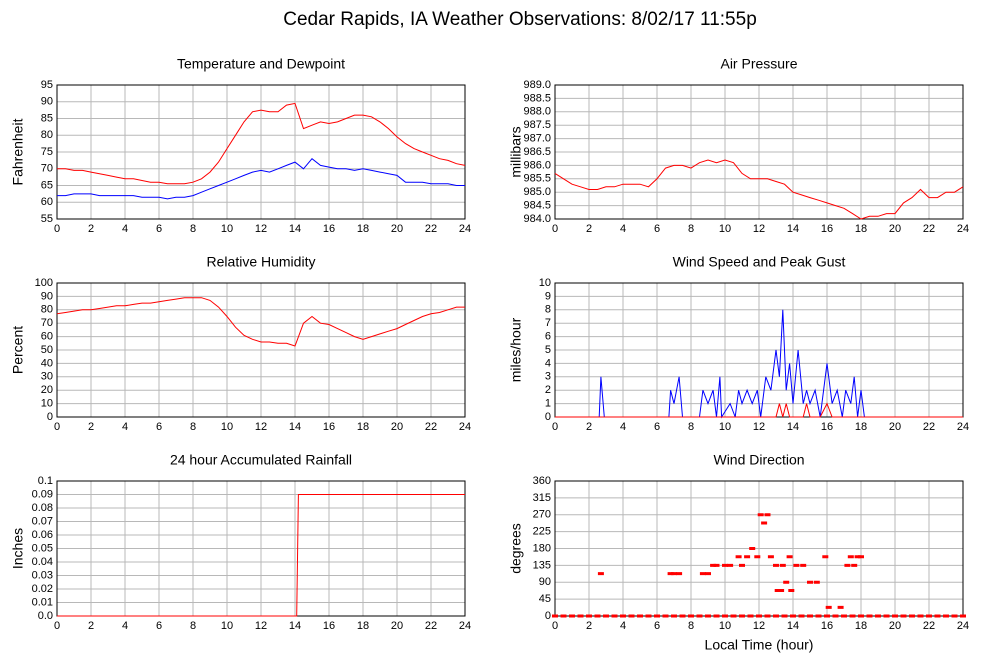  What do you see at coordinates (545, 599) in the screenshot?
I see `y-tick-label: 45` at bounding box center [545, 599].